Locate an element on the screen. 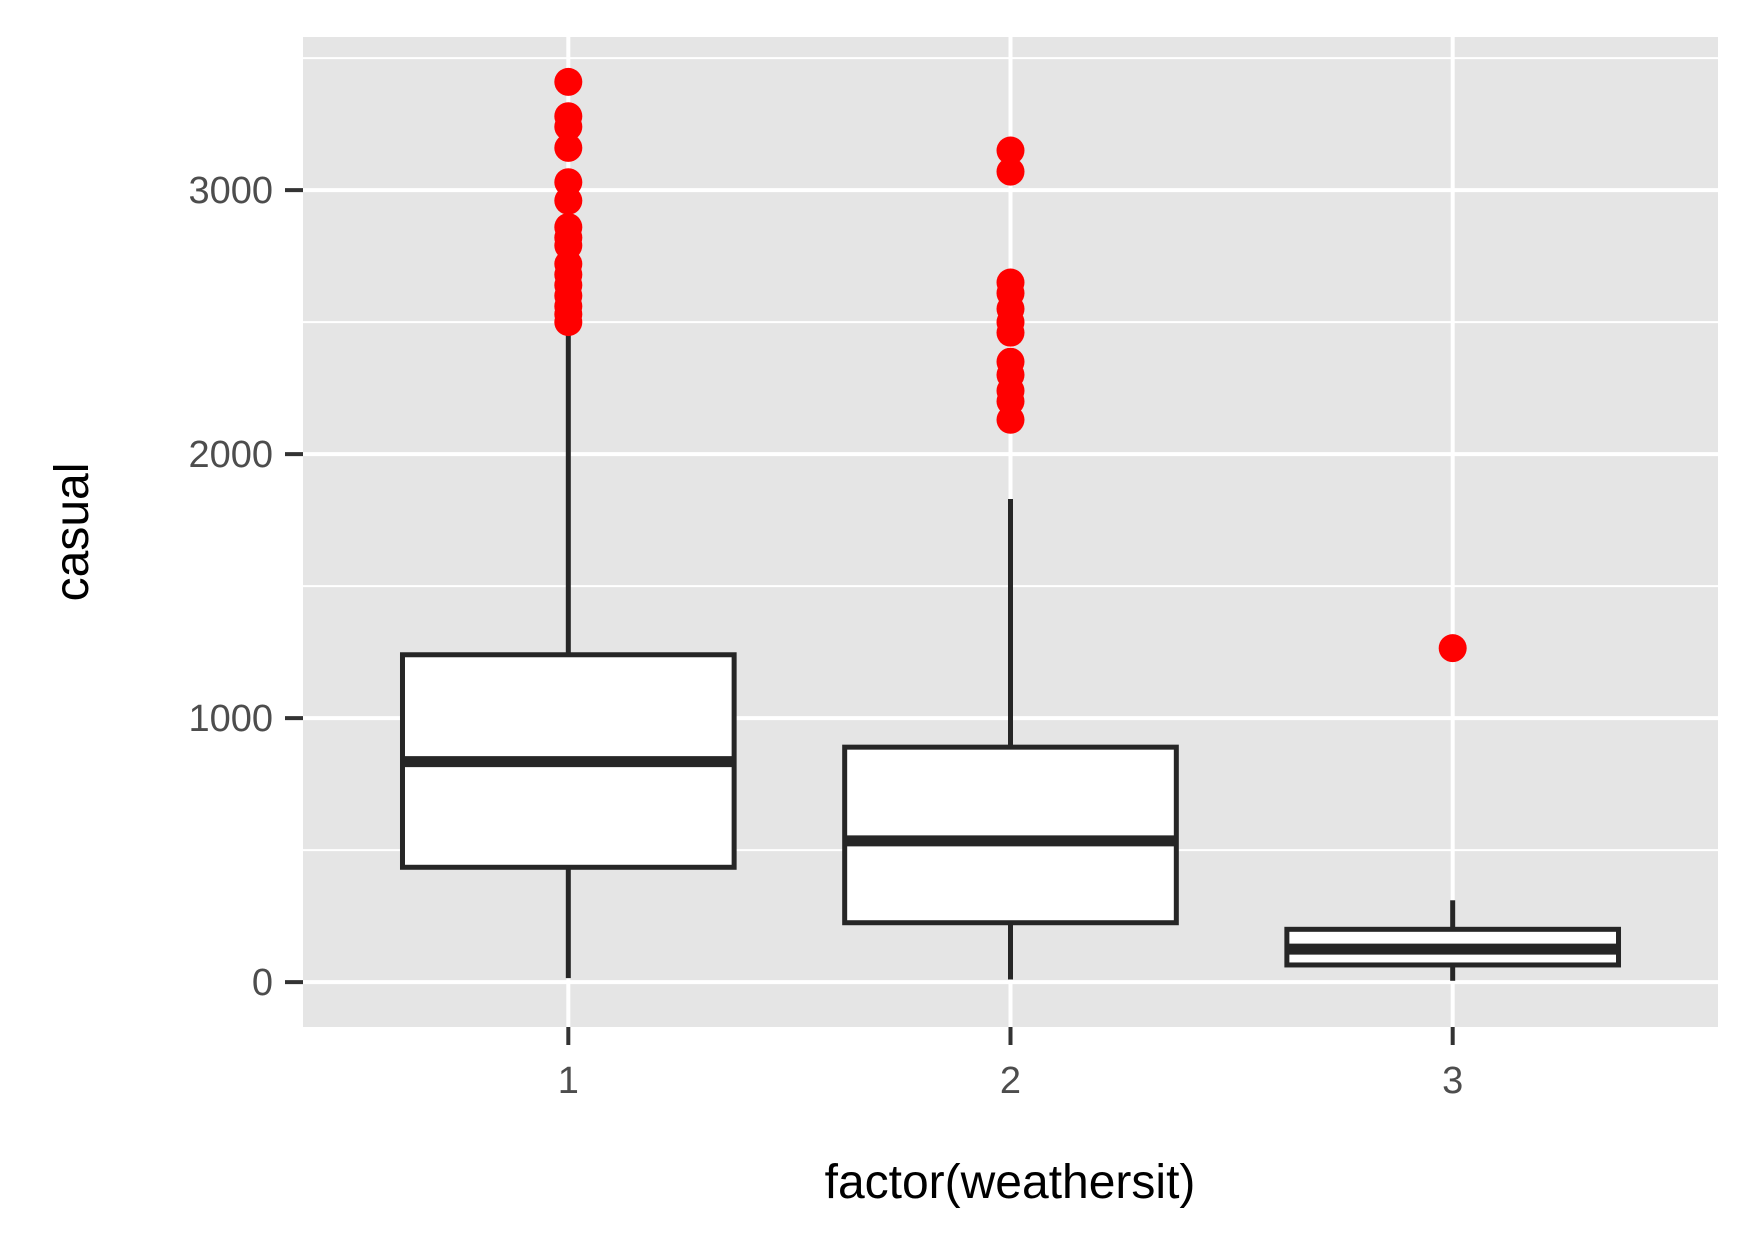 This screenshot has height=1250, width=1750. y-axis-title: casual is located at coordinates (72, 532).